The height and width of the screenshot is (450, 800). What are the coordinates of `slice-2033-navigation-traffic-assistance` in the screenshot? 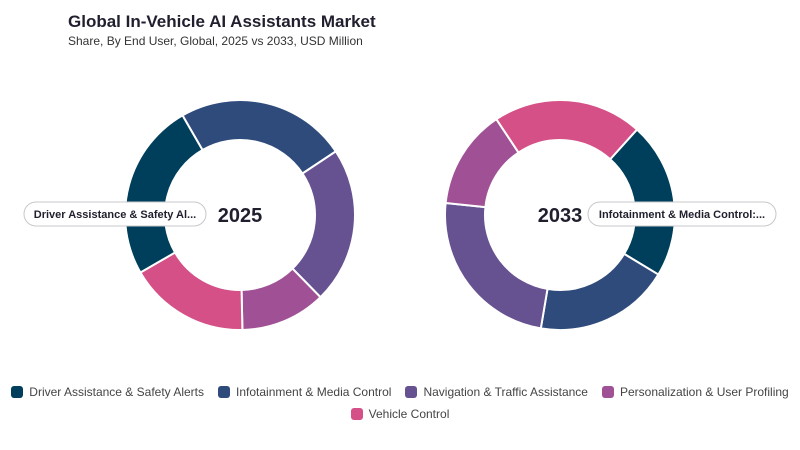 It's located at (496, 265).